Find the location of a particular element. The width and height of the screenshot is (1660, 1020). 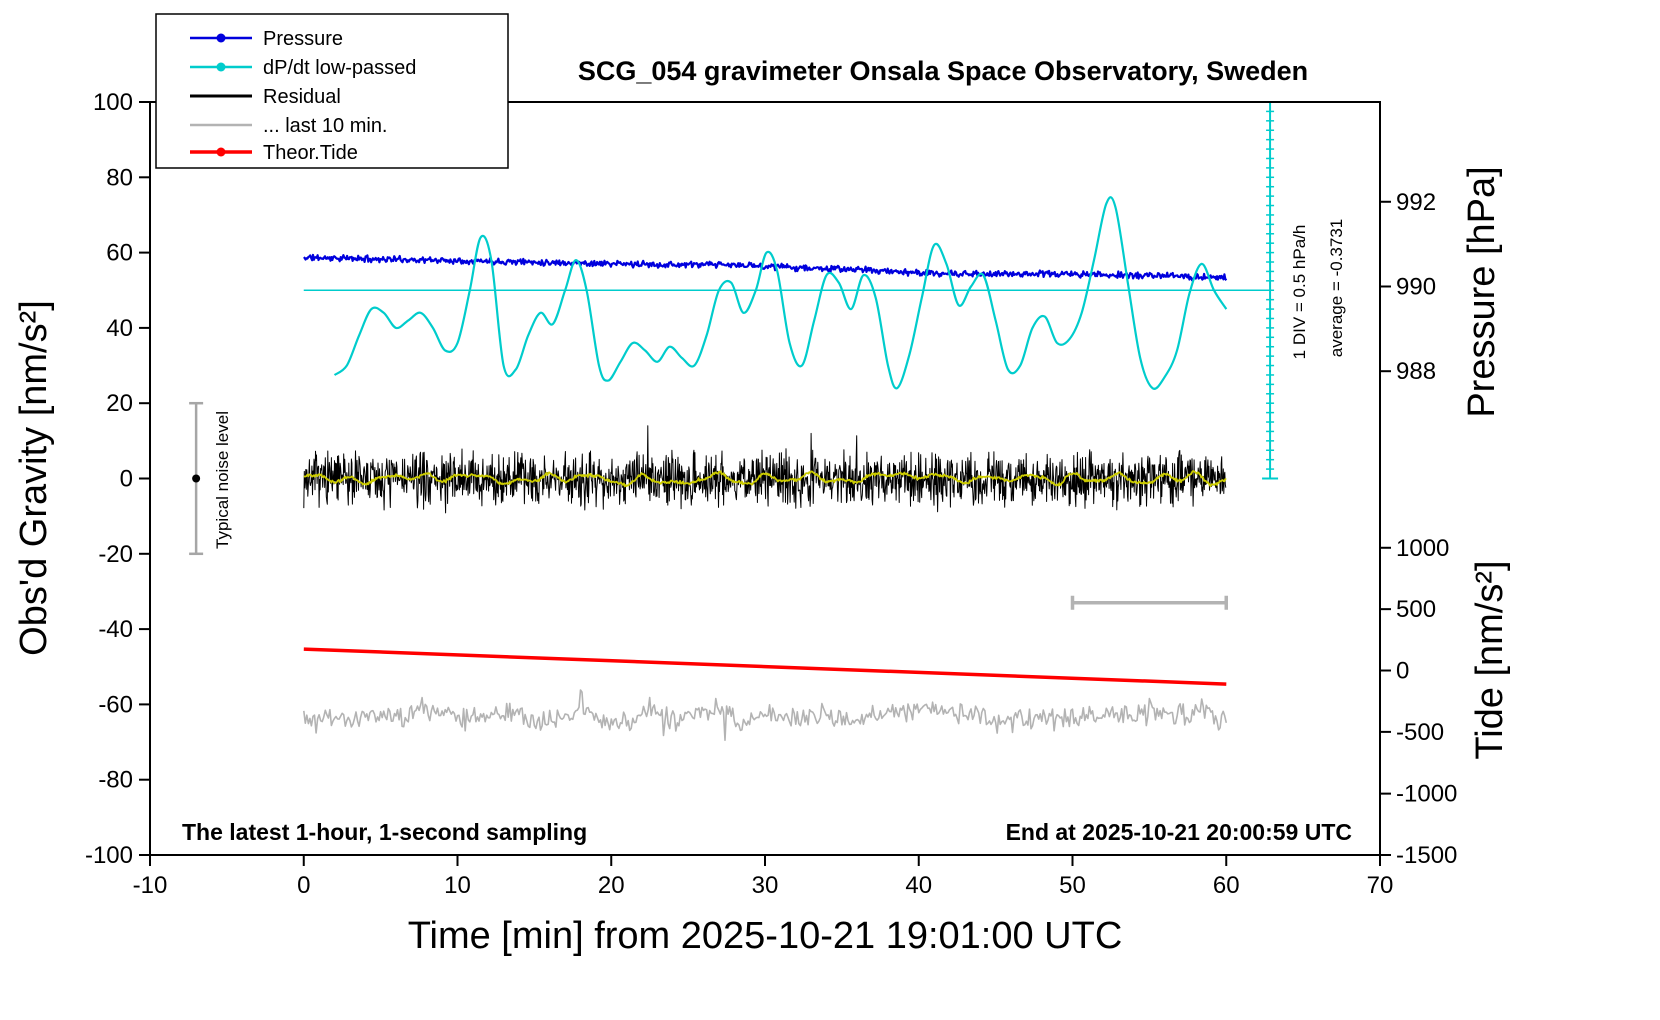

y-tick-label-gravity: 60 is located at coordinates (119, 253).